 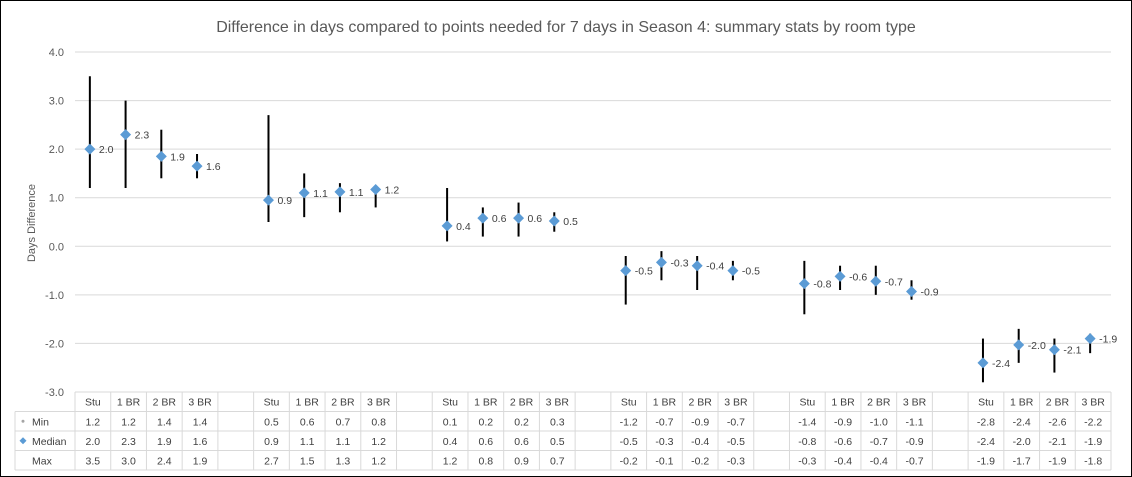 What do you see at coordinates (23, 421) in the screenshot?
I see `legend-min-key` at bounding box center [23, 421].